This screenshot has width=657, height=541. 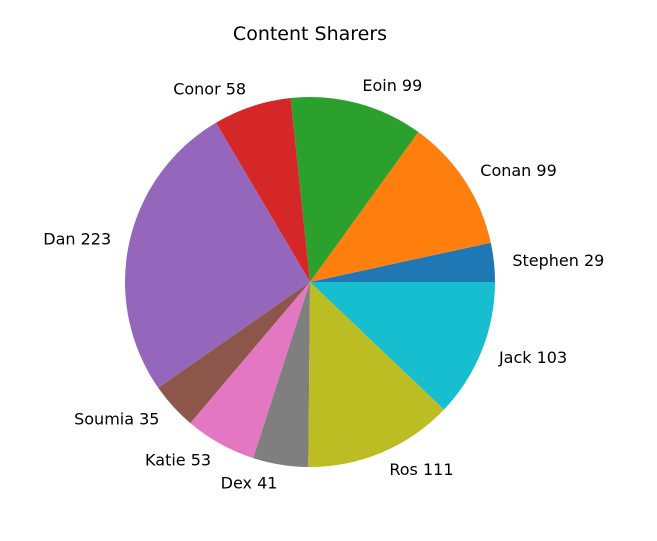 I want to click on pie-slice-dan, so click(x=217, y=255).